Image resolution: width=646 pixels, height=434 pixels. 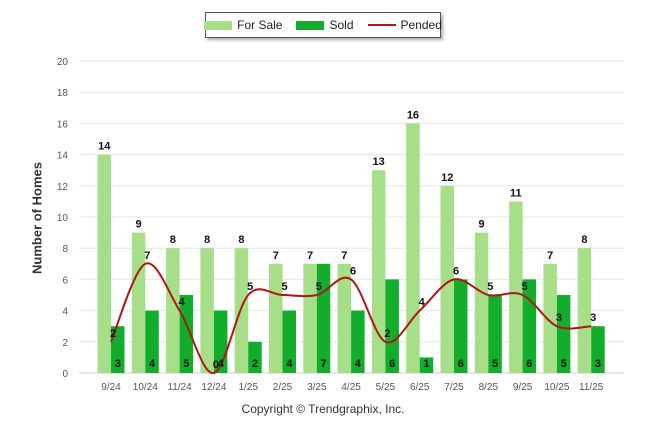 What do you see at coordinates (381, 25) in the screenshot?
I see `pended-swatch` at bounding box center [381, 25].